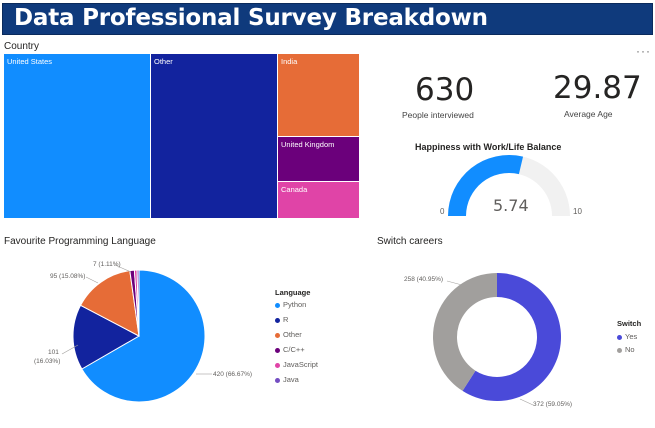 This screenshot has height=428, width=655. I want to click on legend-label: JavaScript, so click(301, 364).